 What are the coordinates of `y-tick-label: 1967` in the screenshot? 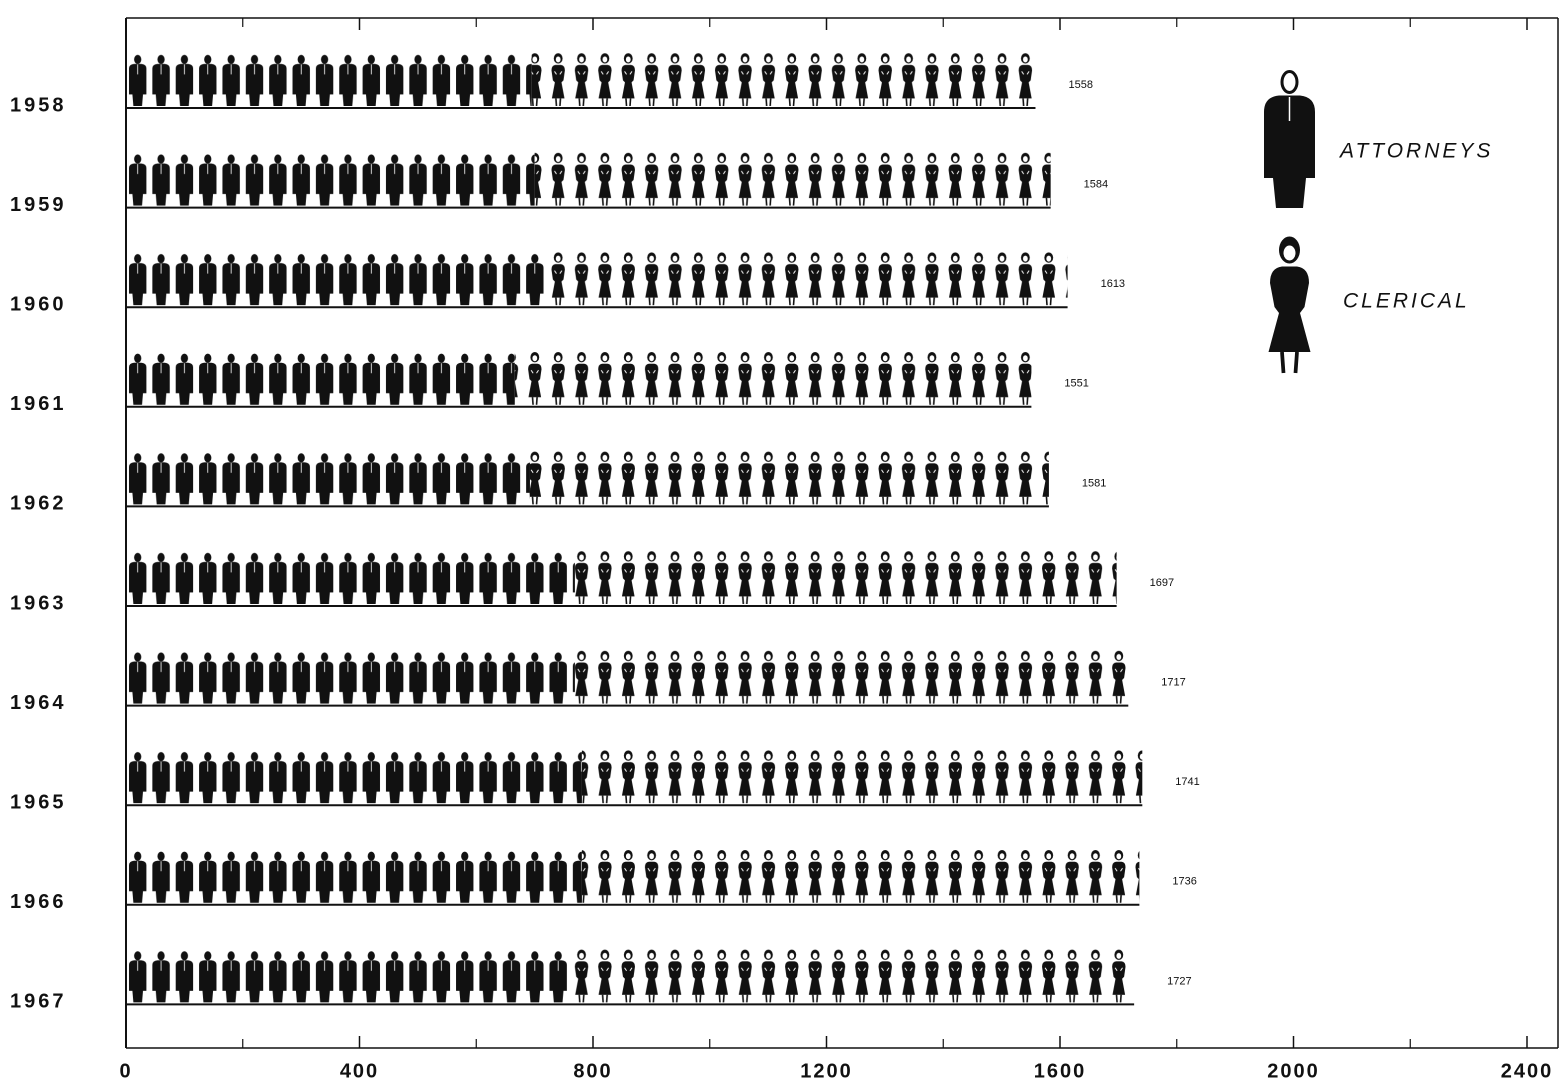 It's located at (38, 1002).